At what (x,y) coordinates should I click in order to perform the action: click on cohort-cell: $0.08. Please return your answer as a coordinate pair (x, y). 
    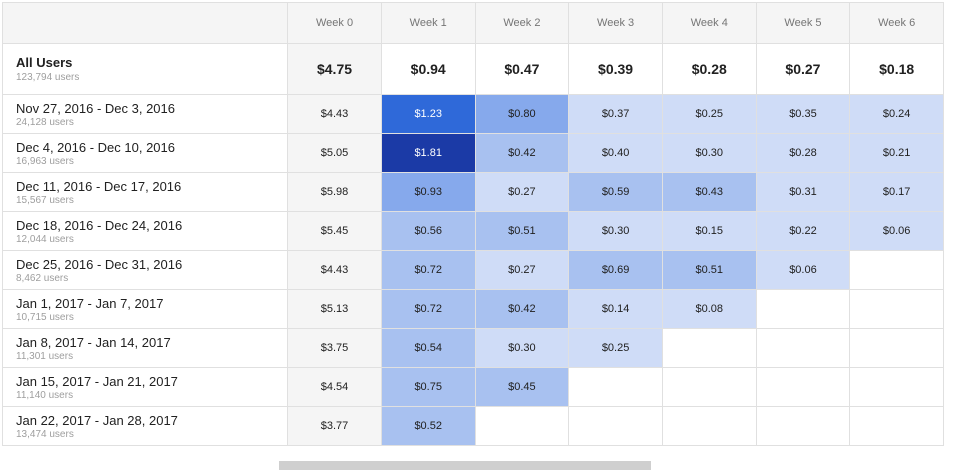
    Looking at the image, I should click on (709, 309).